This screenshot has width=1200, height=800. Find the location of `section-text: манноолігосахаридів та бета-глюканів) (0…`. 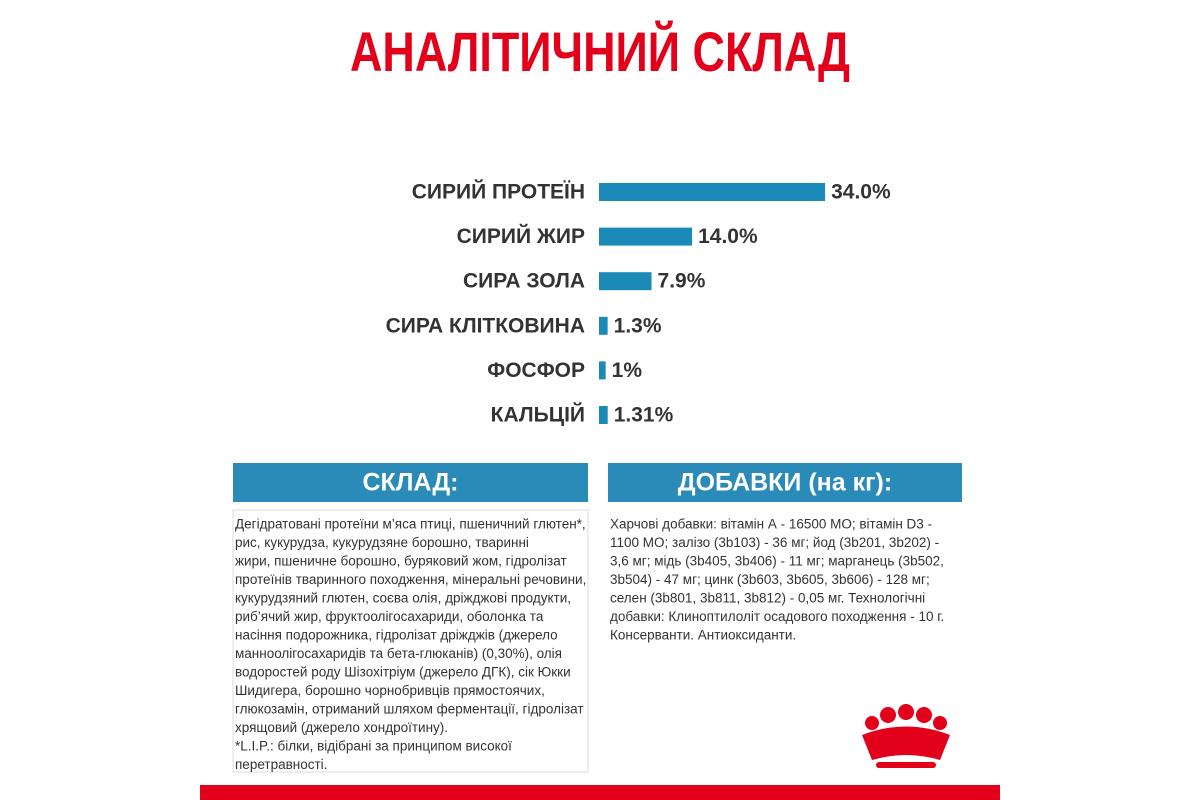

section-text: манноолігосахаридів та бета-глюканів) (0… is located at coordinates (398, 653).